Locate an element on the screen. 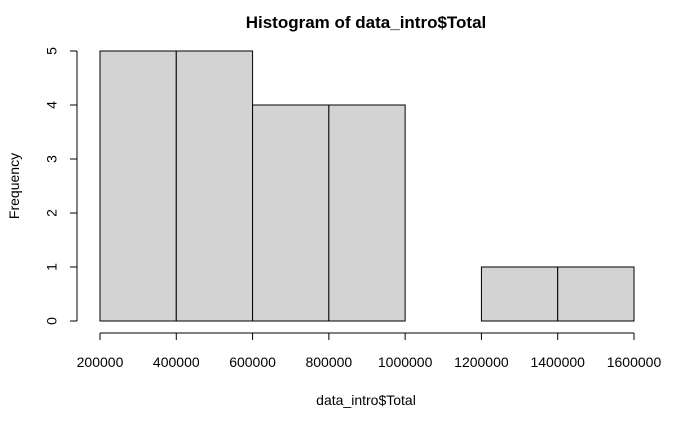 The height and width of the screenshot is (430, 696). y-tick-label-0: 0 is located at coordinates (52, 321).